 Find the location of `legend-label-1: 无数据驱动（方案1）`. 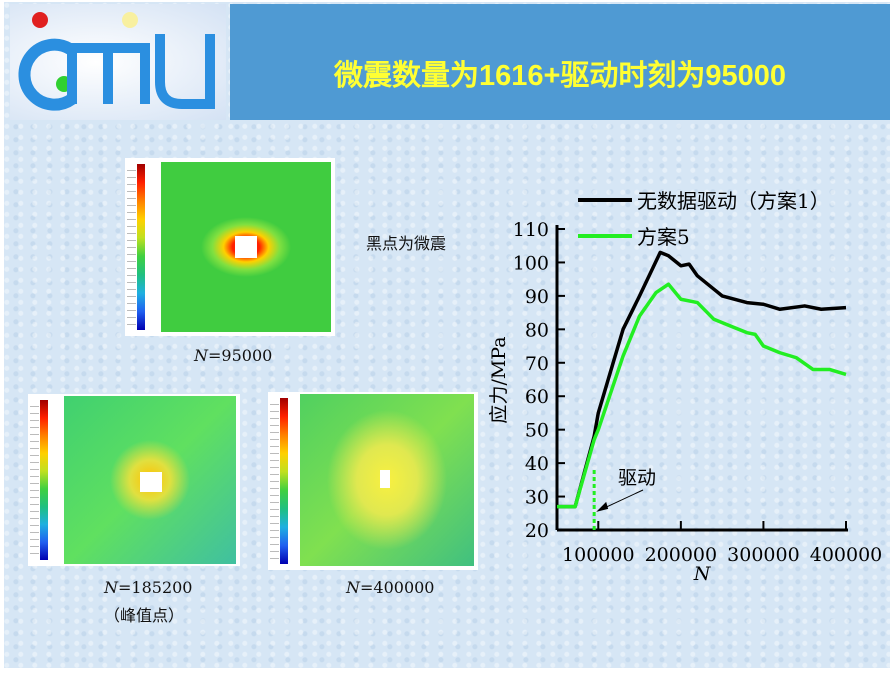

legend-label-1: 无数据驱动（方案1） is located at coordinates (733, 201).